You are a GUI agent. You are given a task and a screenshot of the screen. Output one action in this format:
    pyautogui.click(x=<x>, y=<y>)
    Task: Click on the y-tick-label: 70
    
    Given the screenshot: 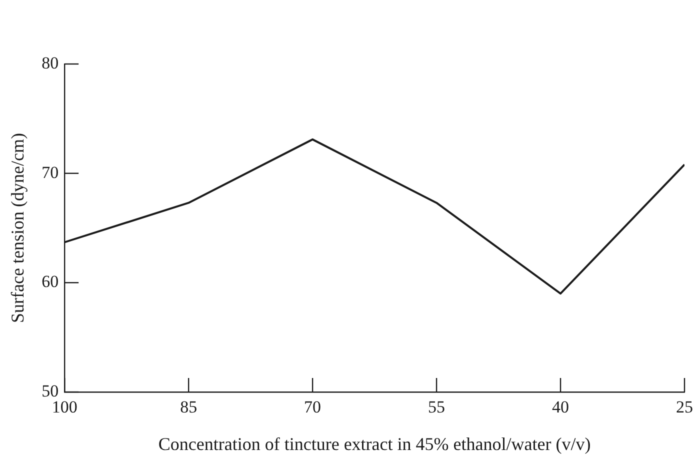 What is the action you would take?
    pyautogui.click(x=50, y=172)
    